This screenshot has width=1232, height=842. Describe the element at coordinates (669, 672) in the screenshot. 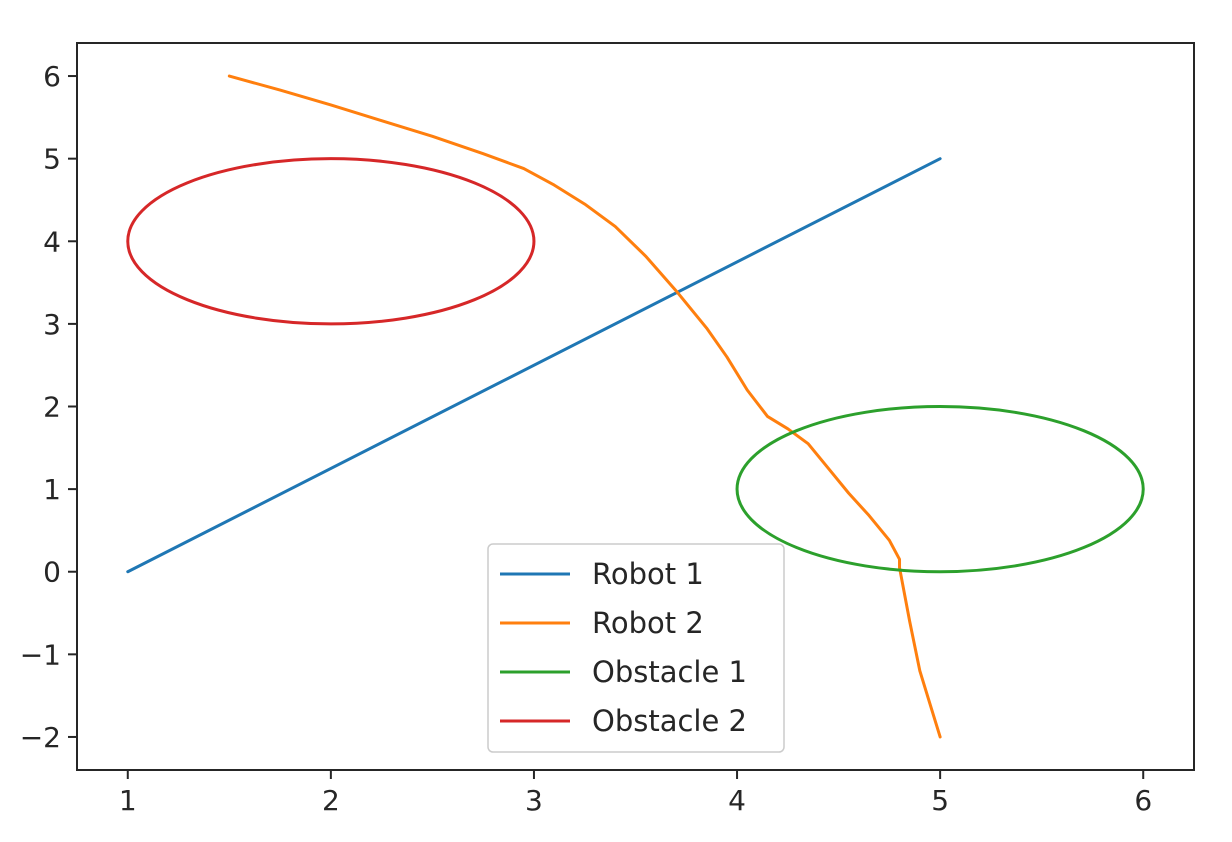

I see `legend-label: Obstacle 1` at that location.